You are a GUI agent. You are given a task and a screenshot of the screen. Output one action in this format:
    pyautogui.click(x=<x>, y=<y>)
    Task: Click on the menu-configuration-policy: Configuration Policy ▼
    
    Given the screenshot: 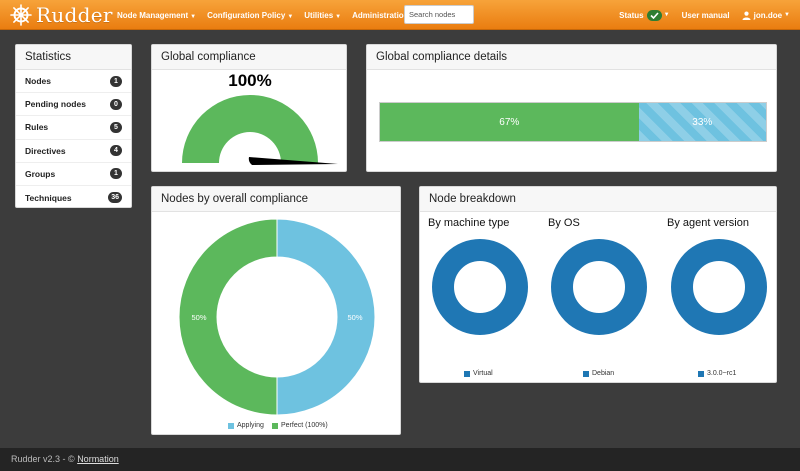 What is the action you would take?
    pyautogui.click(x=250, y=15)
    